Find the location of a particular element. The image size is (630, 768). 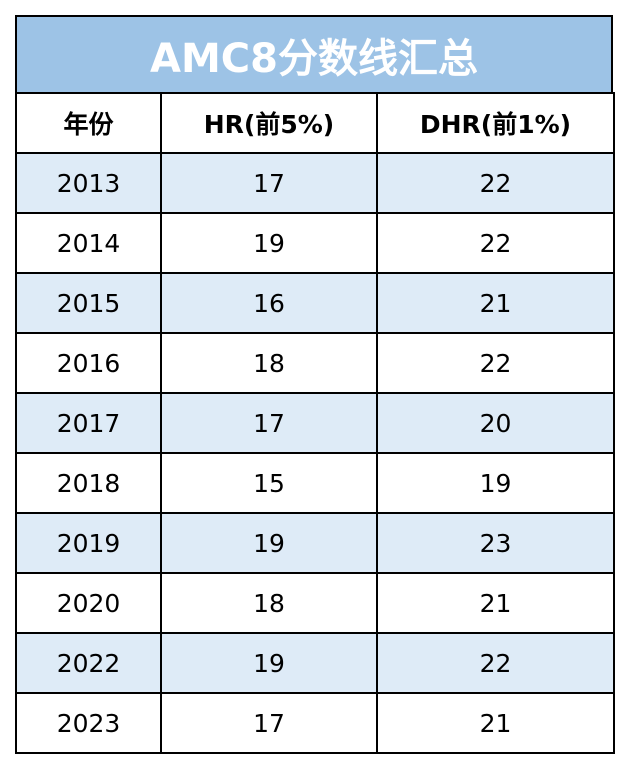

header-row: 年份 HR(前5%) DHR(前1%) is located at coordinates (315, 123).